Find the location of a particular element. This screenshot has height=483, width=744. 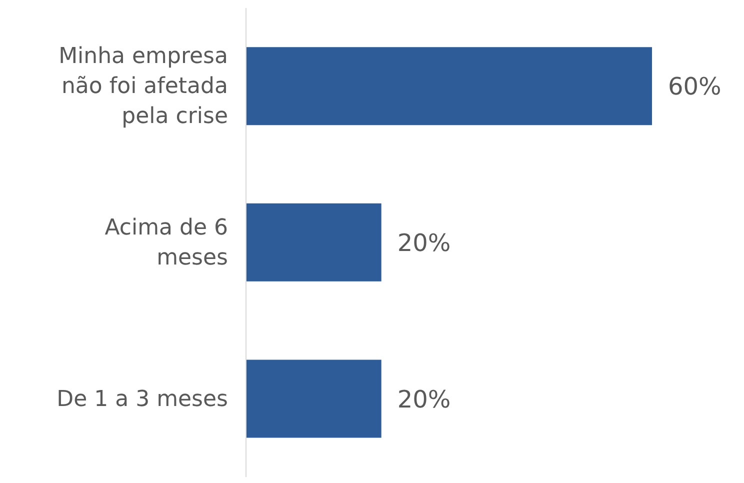

y-tick-label: De 1 a 3 meses is located at coordinates (142, 399).